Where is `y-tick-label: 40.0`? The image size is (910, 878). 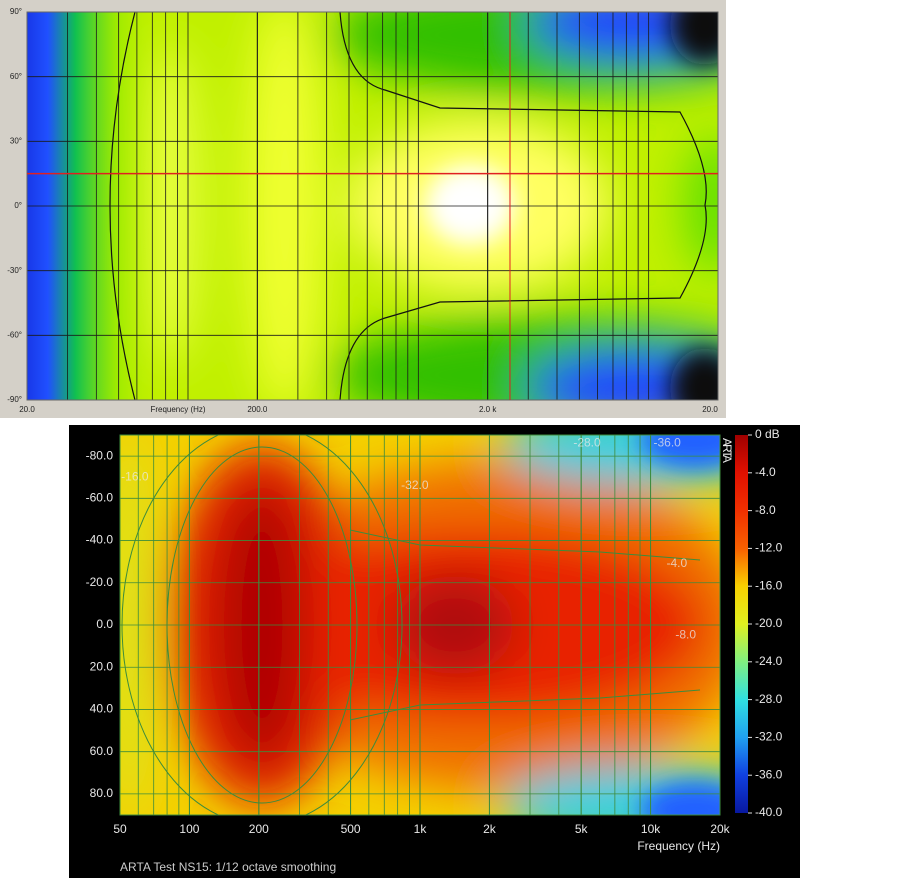
y-tick-label: 40.0 is located at coordinates (102, 709).